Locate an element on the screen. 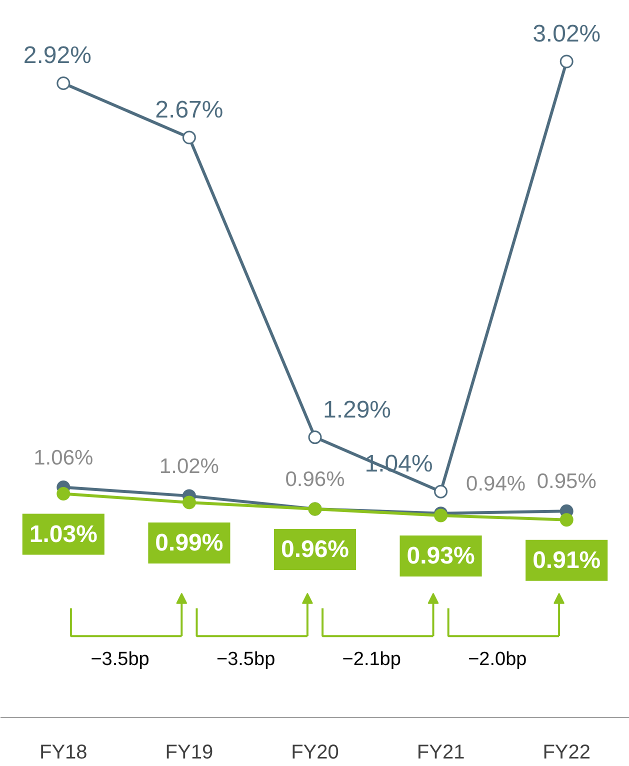 The width and height of the screenshot is (629, 766). data-label: 0.93% is located at coordinates (440, 556).